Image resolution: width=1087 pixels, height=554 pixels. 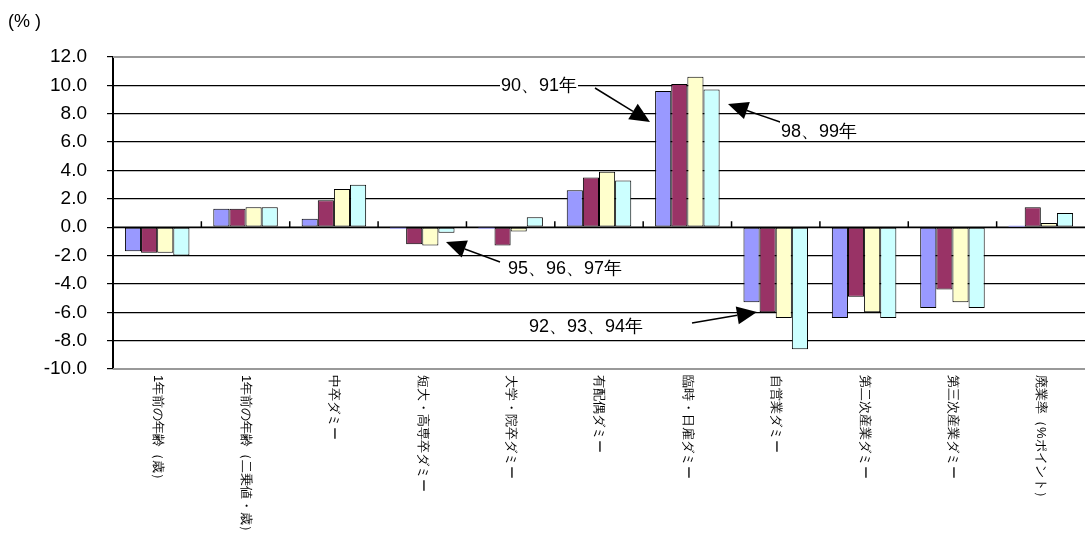 I want to click on y-tick-label: 4.0, so click(x=73, y=169).